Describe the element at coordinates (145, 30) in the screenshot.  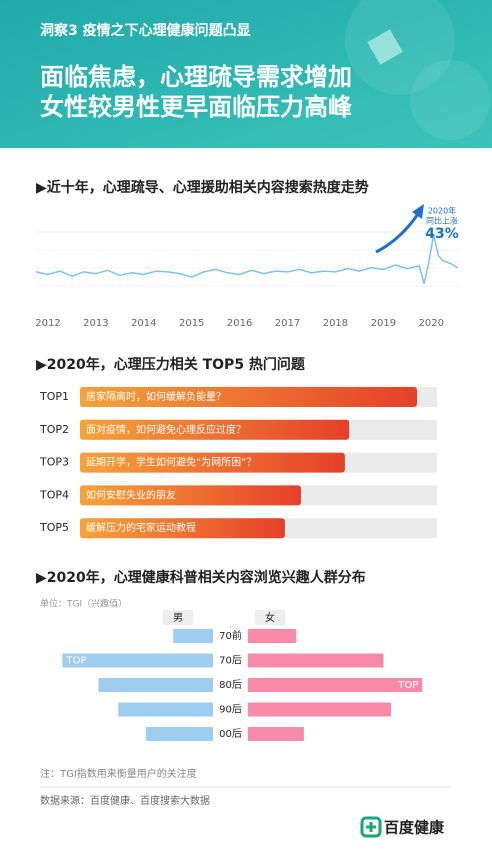
I see `header-subtitle: 洞察3 疫情之下心理健康问题凸显` at that location.